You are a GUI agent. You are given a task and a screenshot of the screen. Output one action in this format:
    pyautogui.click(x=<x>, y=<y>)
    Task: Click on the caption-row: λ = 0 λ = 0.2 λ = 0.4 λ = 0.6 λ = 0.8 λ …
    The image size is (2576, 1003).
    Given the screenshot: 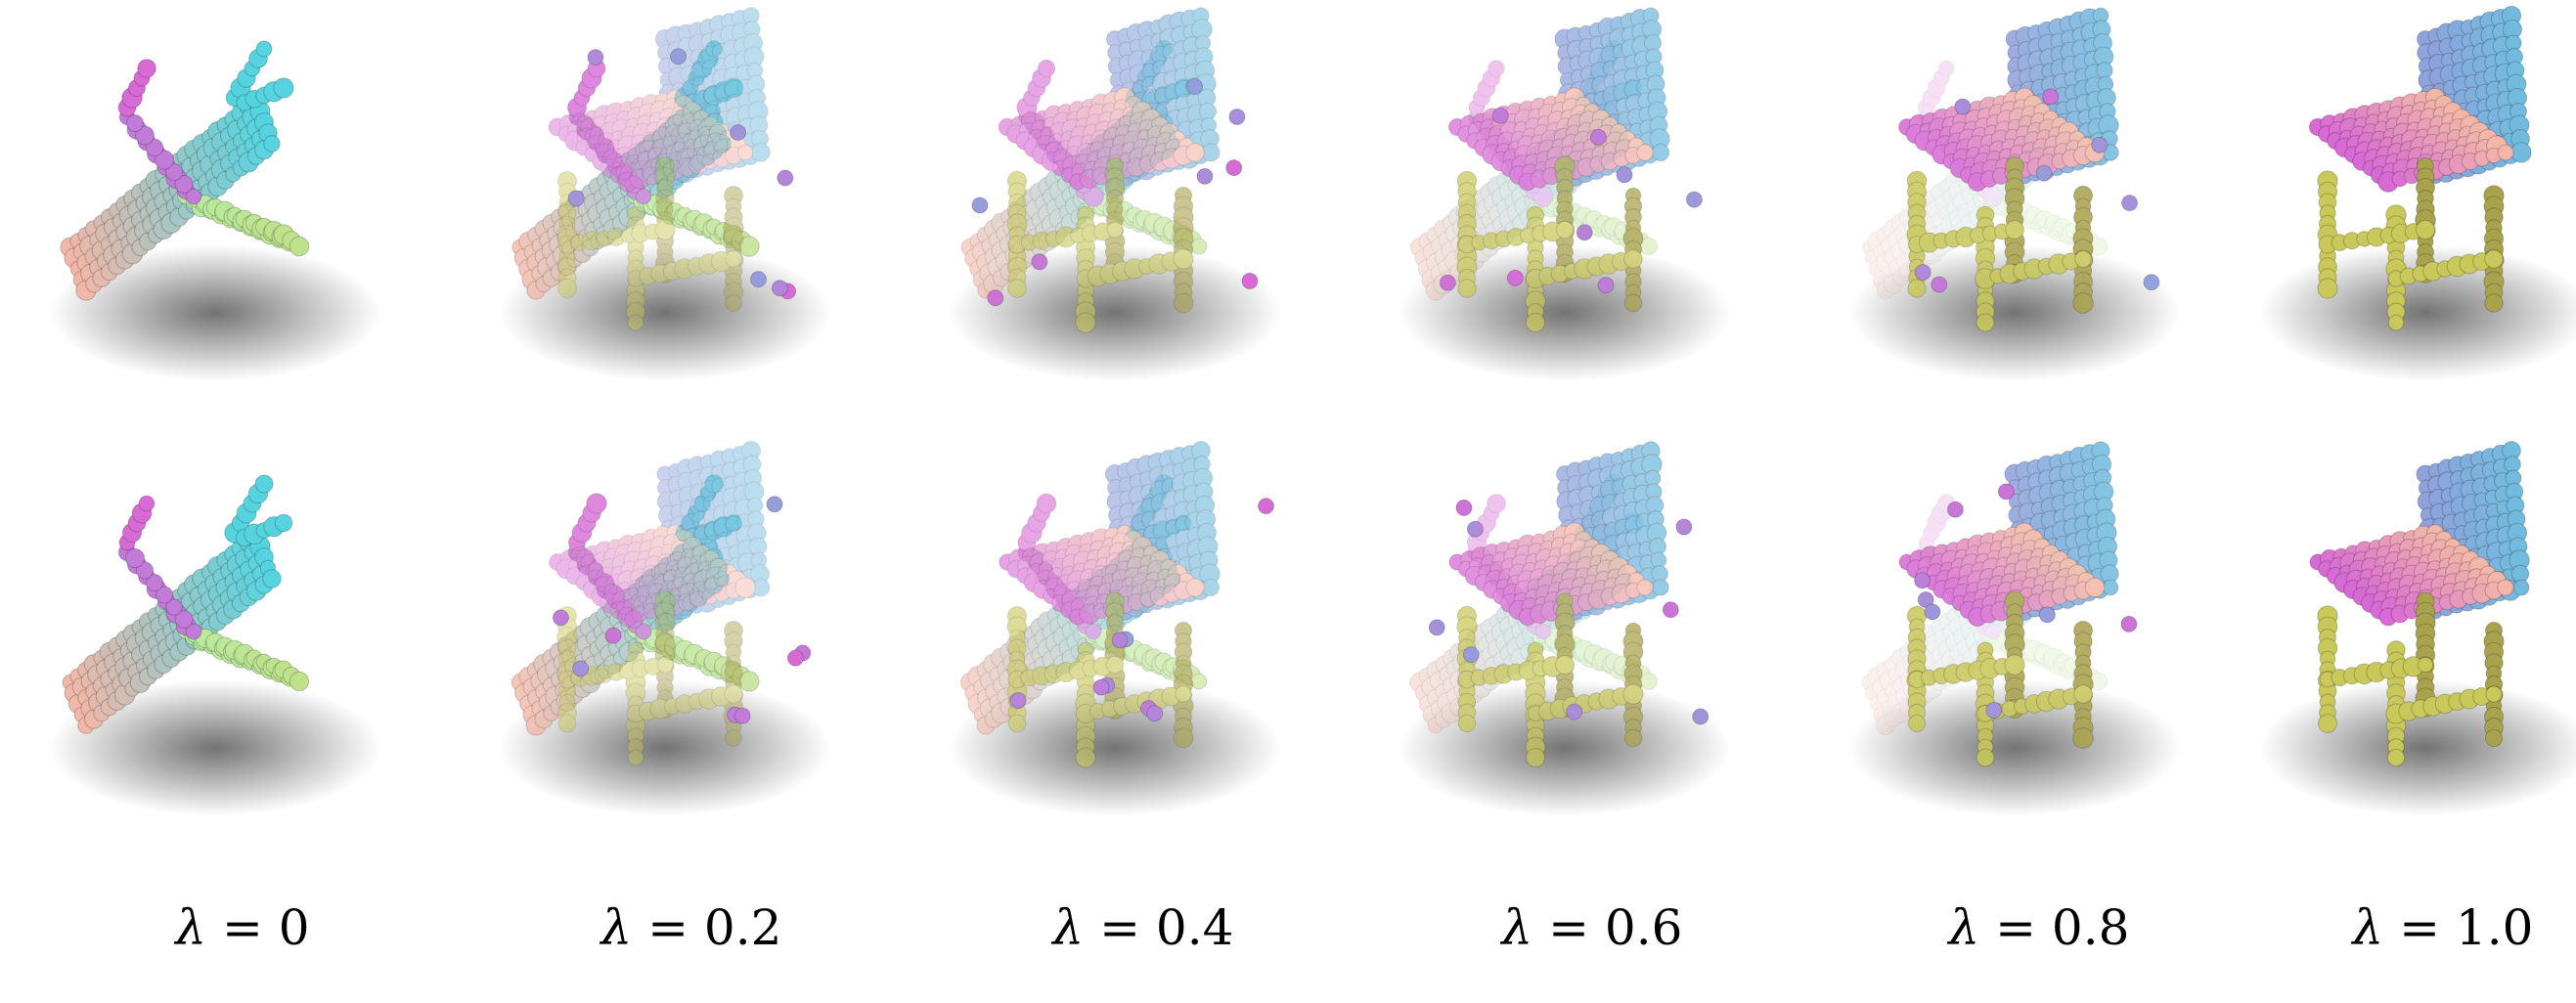 What is the action you would take?
    pyautogui.click(x=1288, y=938)
    